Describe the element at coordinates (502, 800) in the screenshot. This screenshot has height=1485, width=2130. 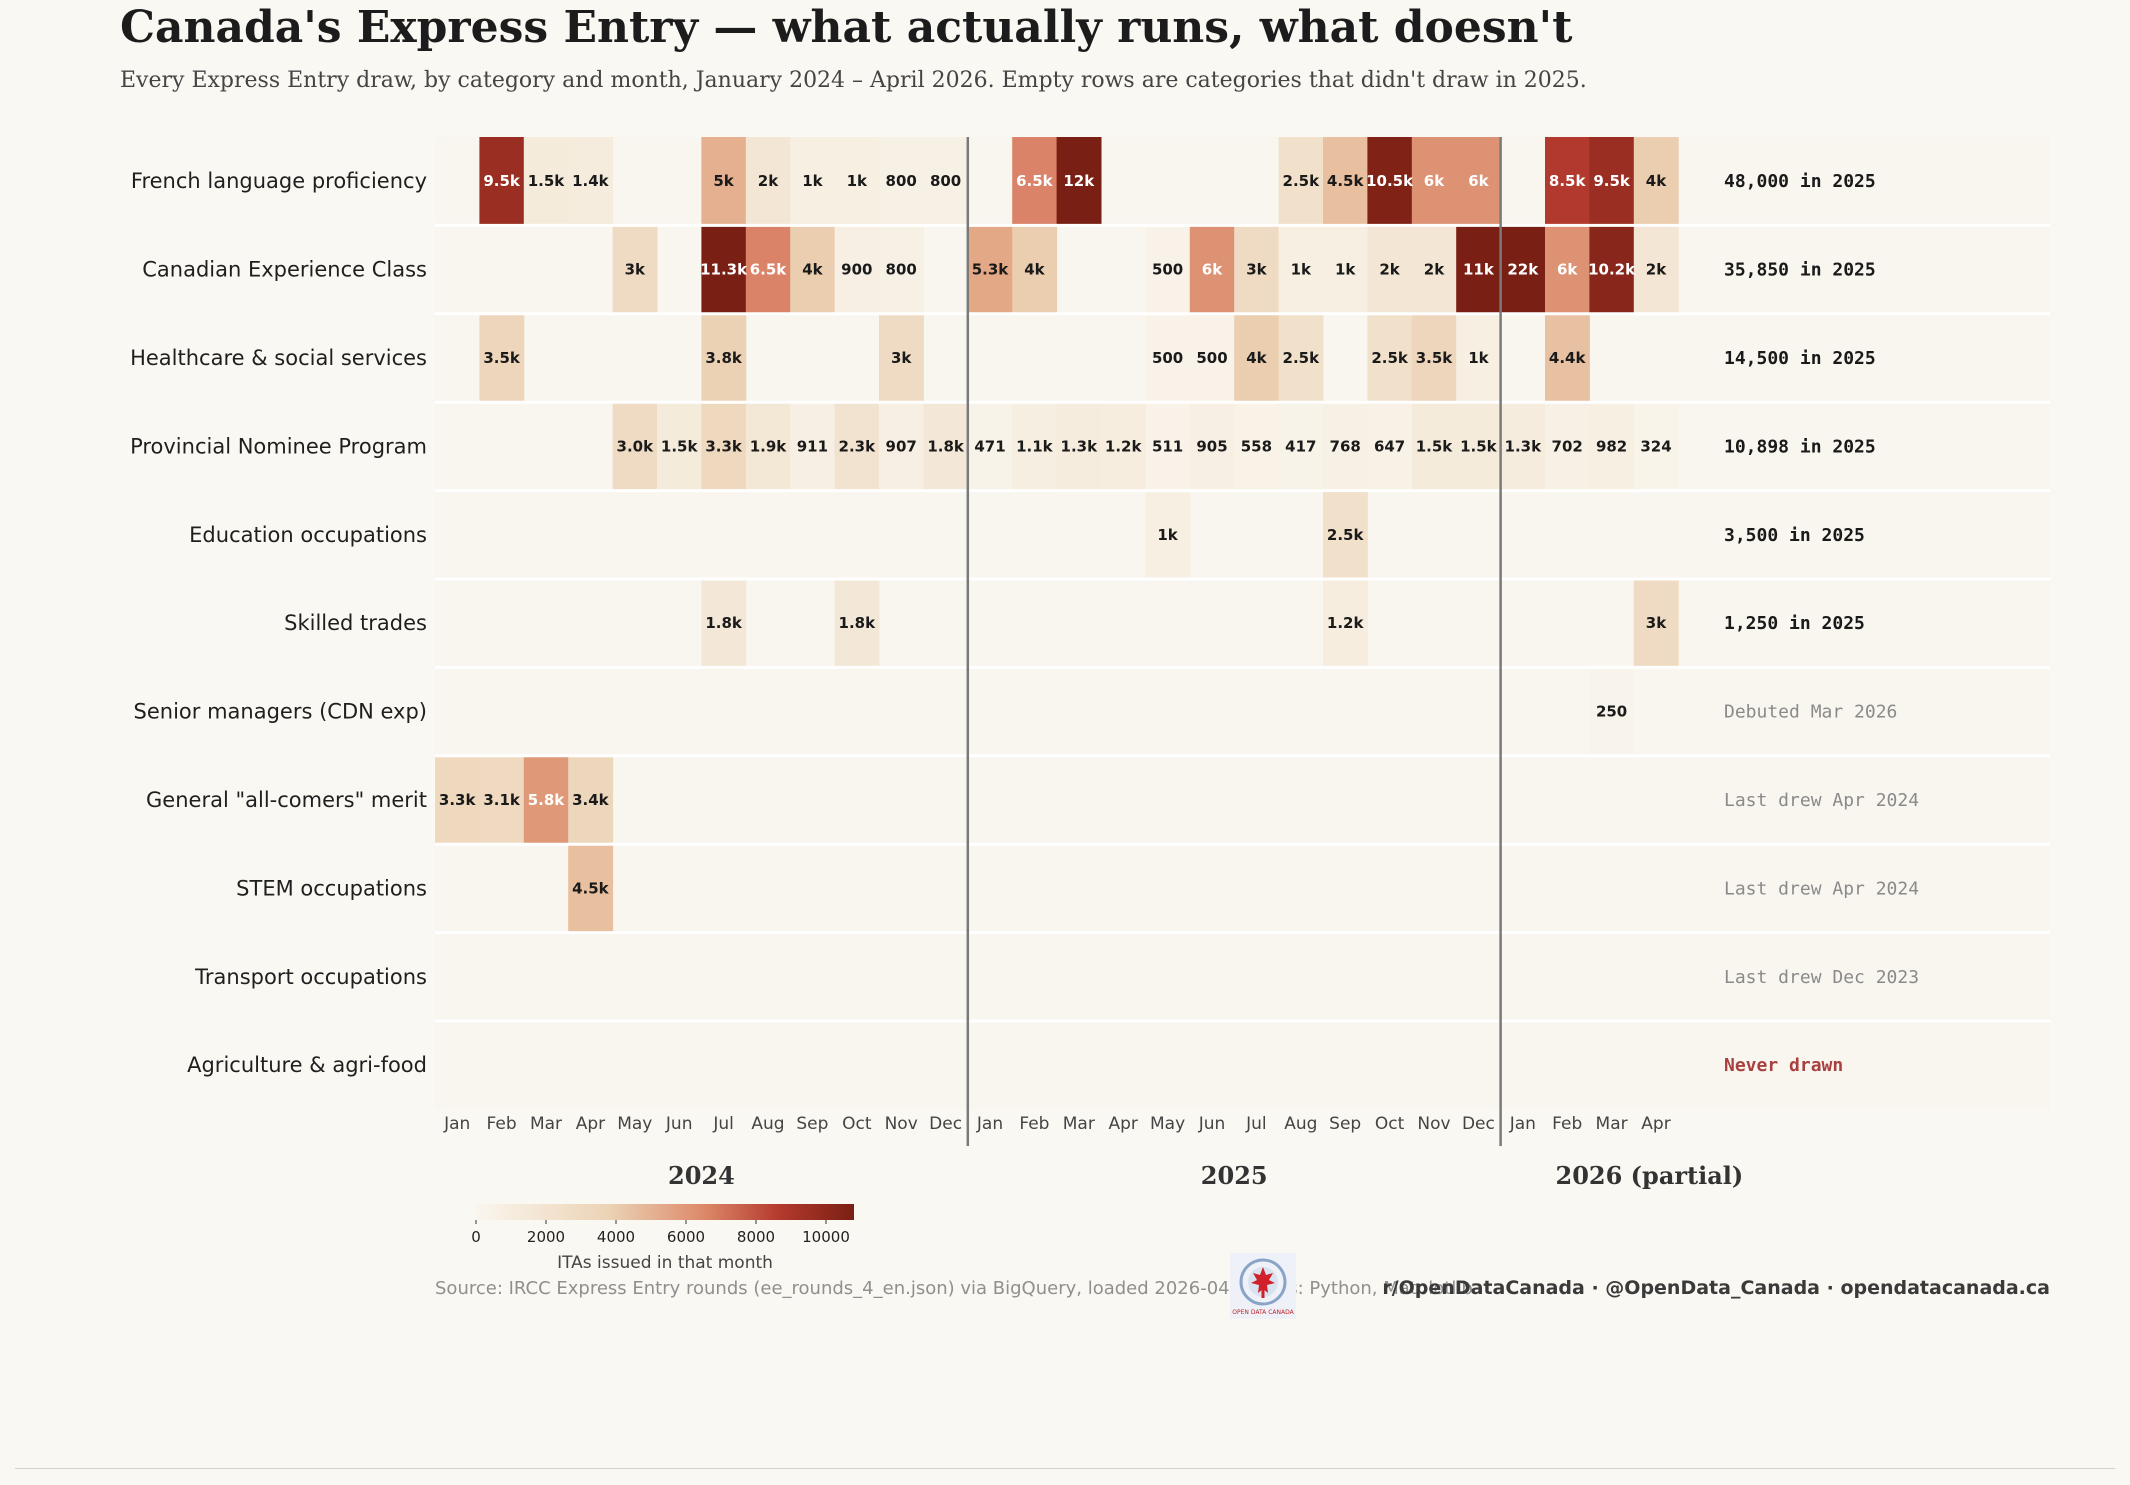
I see `cell-label-general-all-comers-merit-1: 3.1k` at that location.